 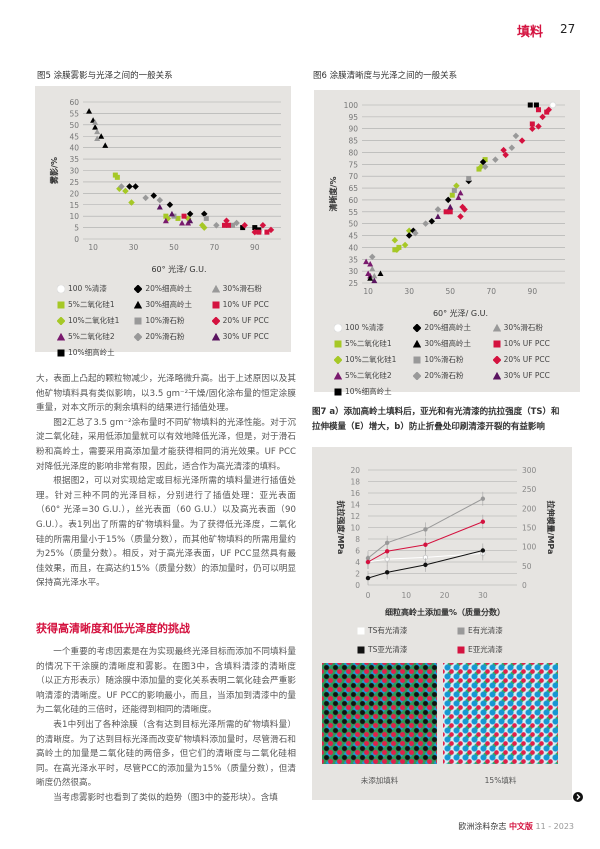 What do you see at coordinates (554, 826) in the screenshot?
I see `issue: 11 - 2023` at bounding box center [554, 826].